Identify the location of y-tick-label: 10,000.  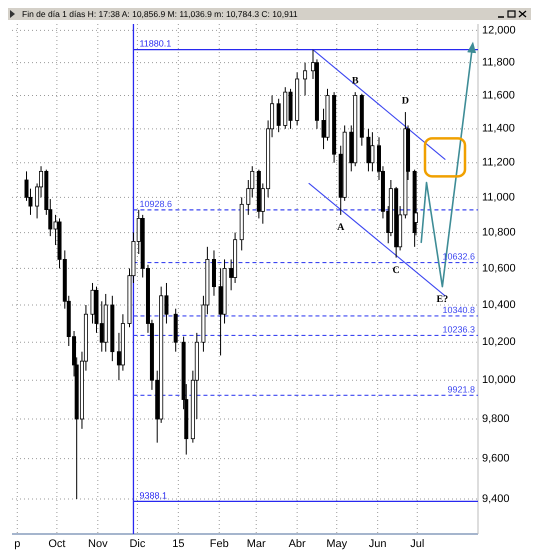
(499, 380).